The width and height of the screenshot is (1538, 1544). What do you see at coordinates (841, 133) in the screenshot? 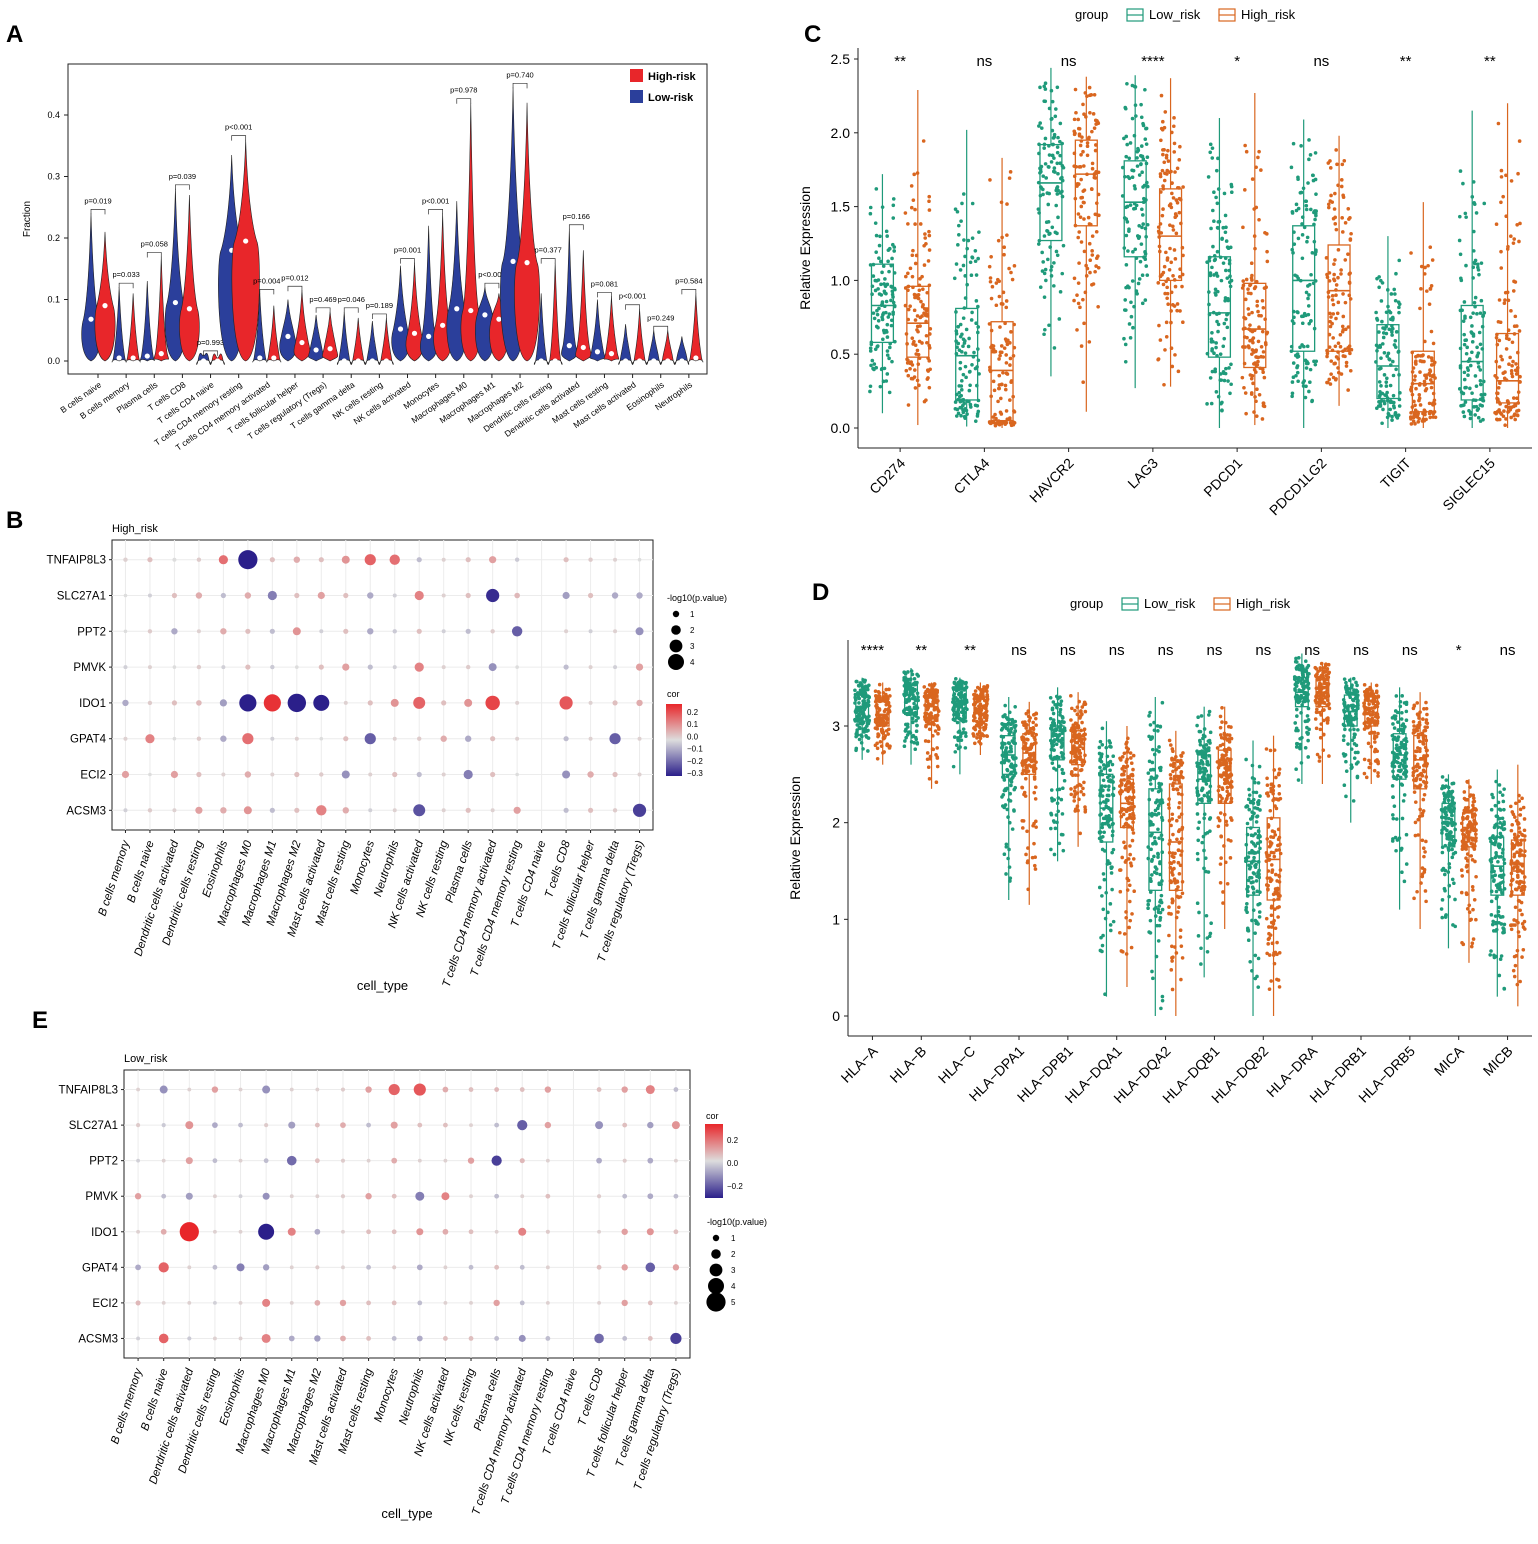
I see `y-tick-label: 2.0` at bounding box center [841, 133].